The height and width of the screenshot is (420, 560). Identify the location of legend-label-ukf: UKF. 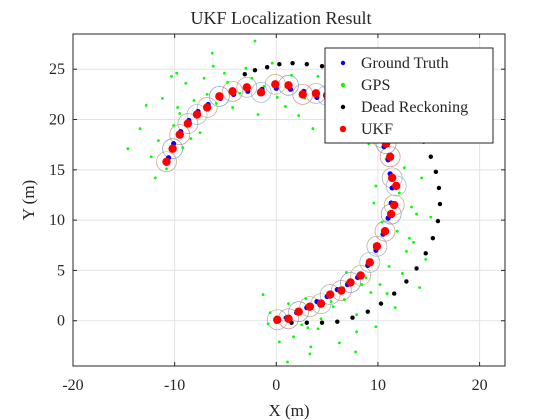
(377, 129).